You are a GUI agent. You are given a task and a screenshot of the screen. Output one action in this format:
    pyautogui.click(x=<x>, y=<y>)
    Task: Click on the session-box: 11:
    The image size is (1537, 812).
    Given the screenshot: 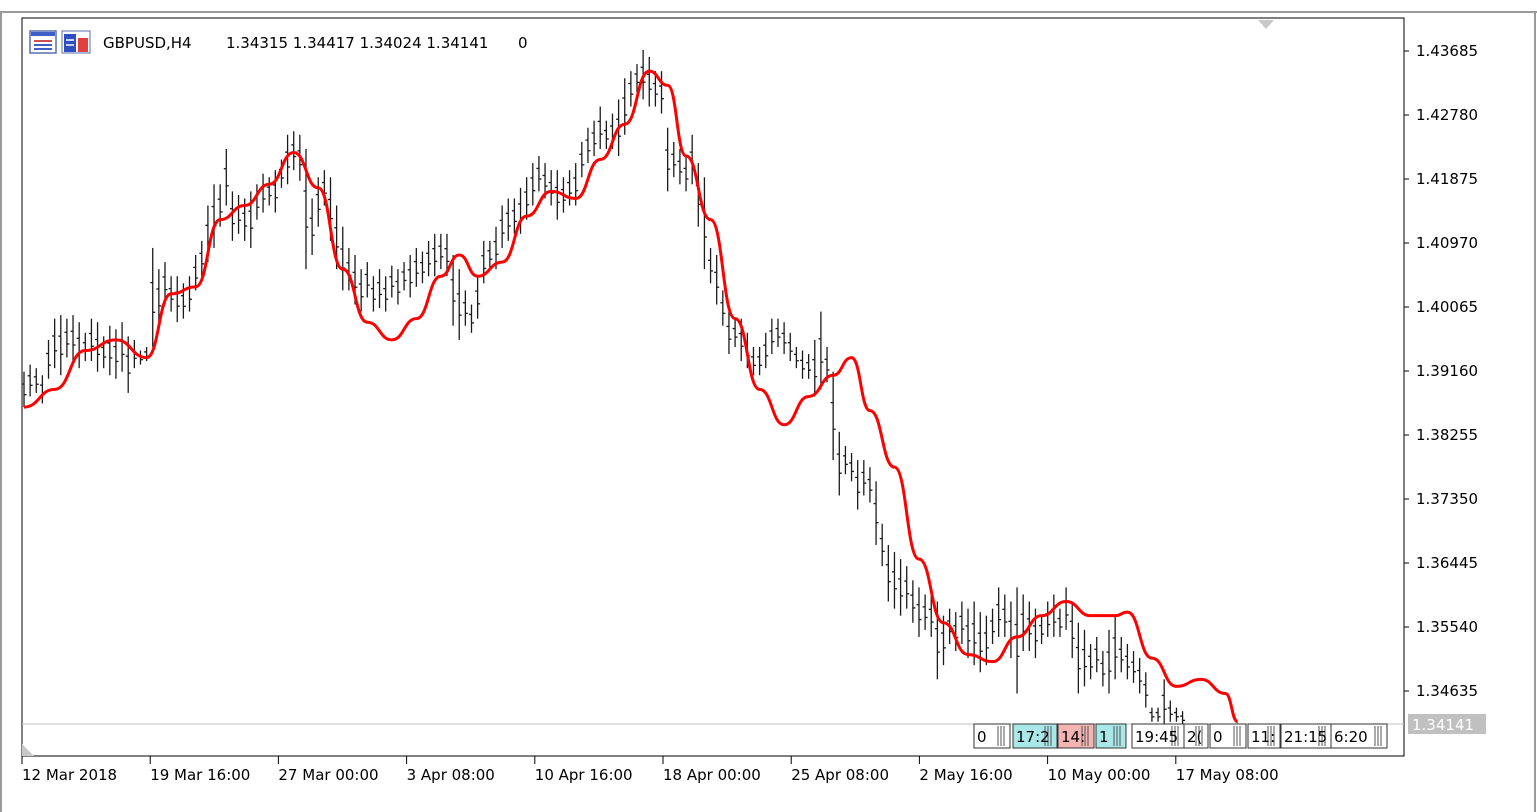 What is the action you would take?
    pyautogui.click(x=1264, y=736)
    